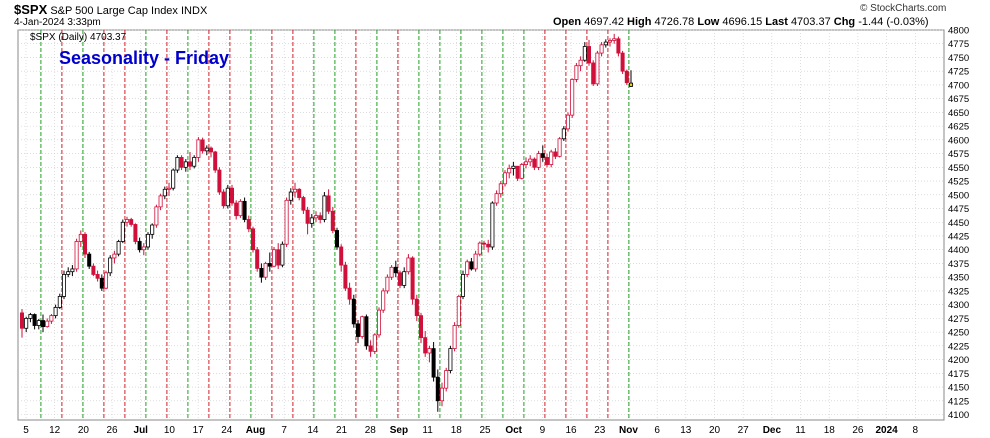 Image resolution: width=990 pixels, height=438 pixels. Describe the element at coordinates (958, 401) in the screenshot. I see `y-tick-label: 4125` at that location.